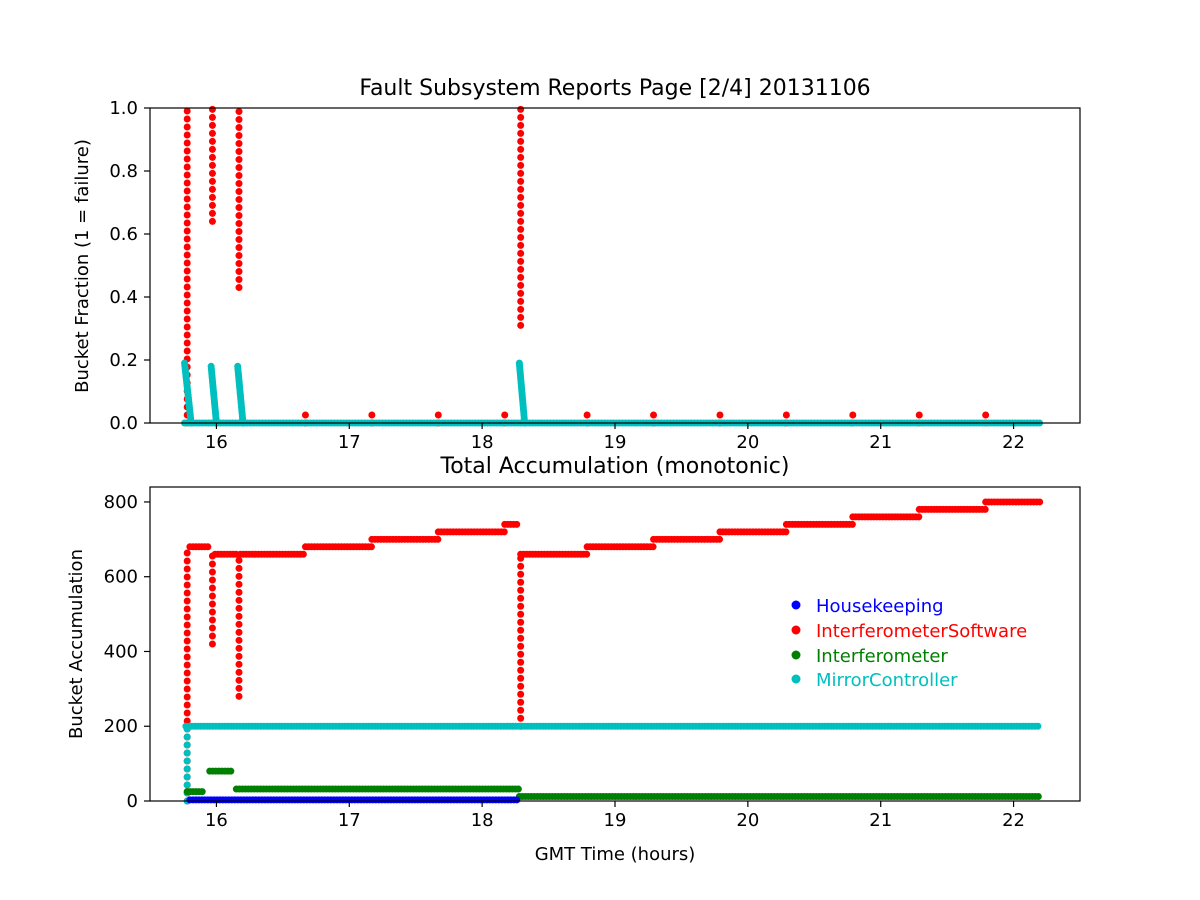 This screenshot has height=900, width=1200. I want to click on legend-entry-interferometer: Interferometer, so click(869, 656).